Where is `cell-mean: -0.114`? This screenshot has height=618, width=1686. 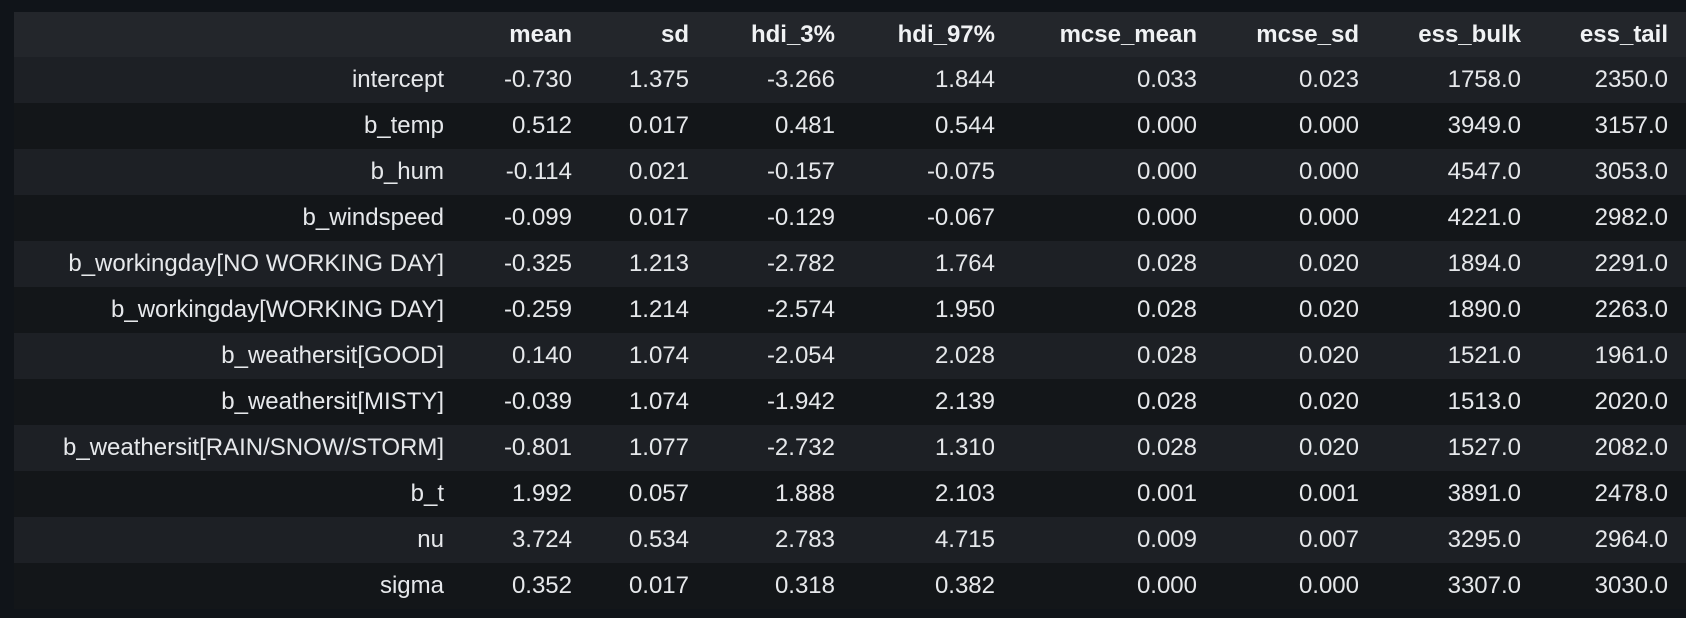 cell-mean: -0.114 is located at coordinates (522, 172).